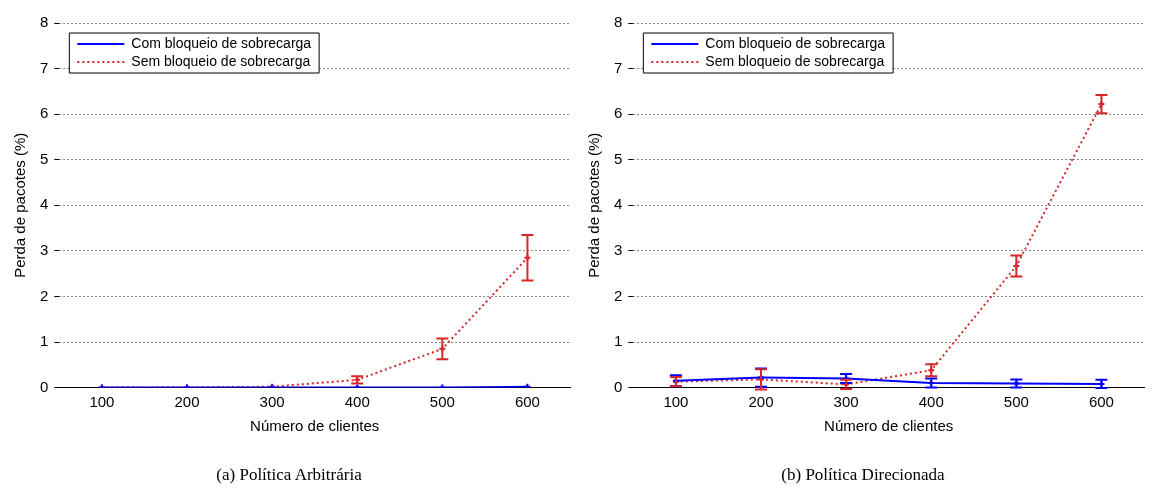 This screenshot has height=501, width=1163. Describe the element at coordinates (863, 475) in the screenshot. I see `text: (b) Política Direcionada` at that location.